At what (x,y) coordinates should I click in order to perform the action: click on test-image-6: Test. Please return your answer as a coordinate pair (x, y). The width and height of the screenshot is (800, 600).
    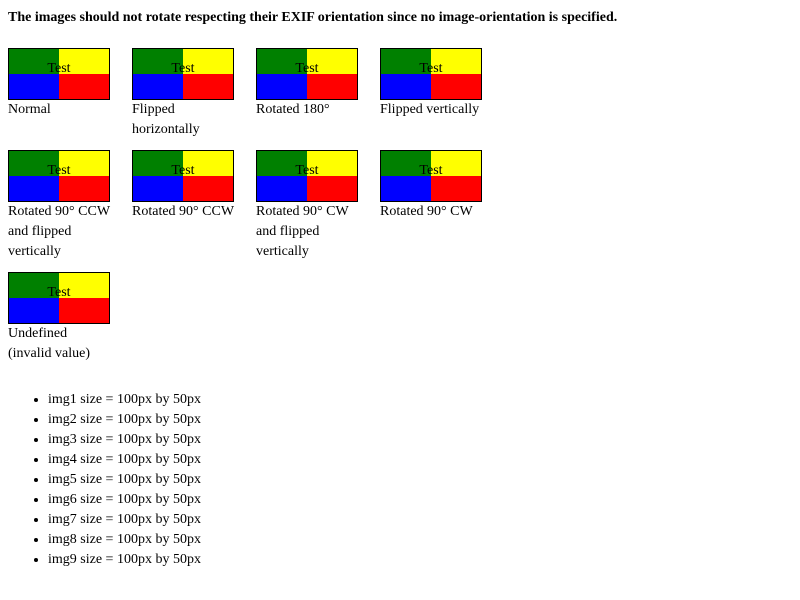
    Looking at the image, I should click on (183, 176).